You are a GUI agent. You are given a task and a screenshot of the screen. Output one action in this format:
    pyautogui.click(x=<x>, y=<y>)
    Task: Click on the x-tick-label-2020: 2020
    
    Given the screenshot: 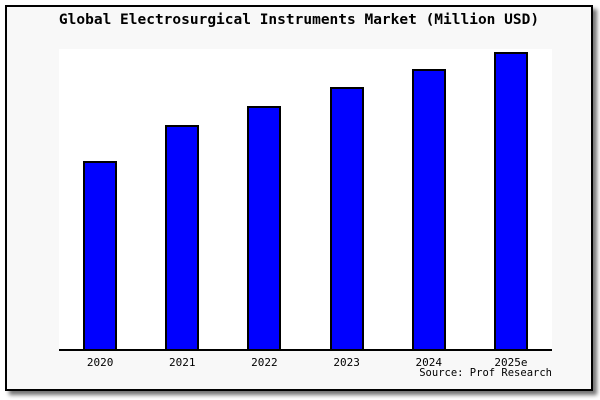 What is the action you would take?
    pyautogui.click(x=100, y=362)
    